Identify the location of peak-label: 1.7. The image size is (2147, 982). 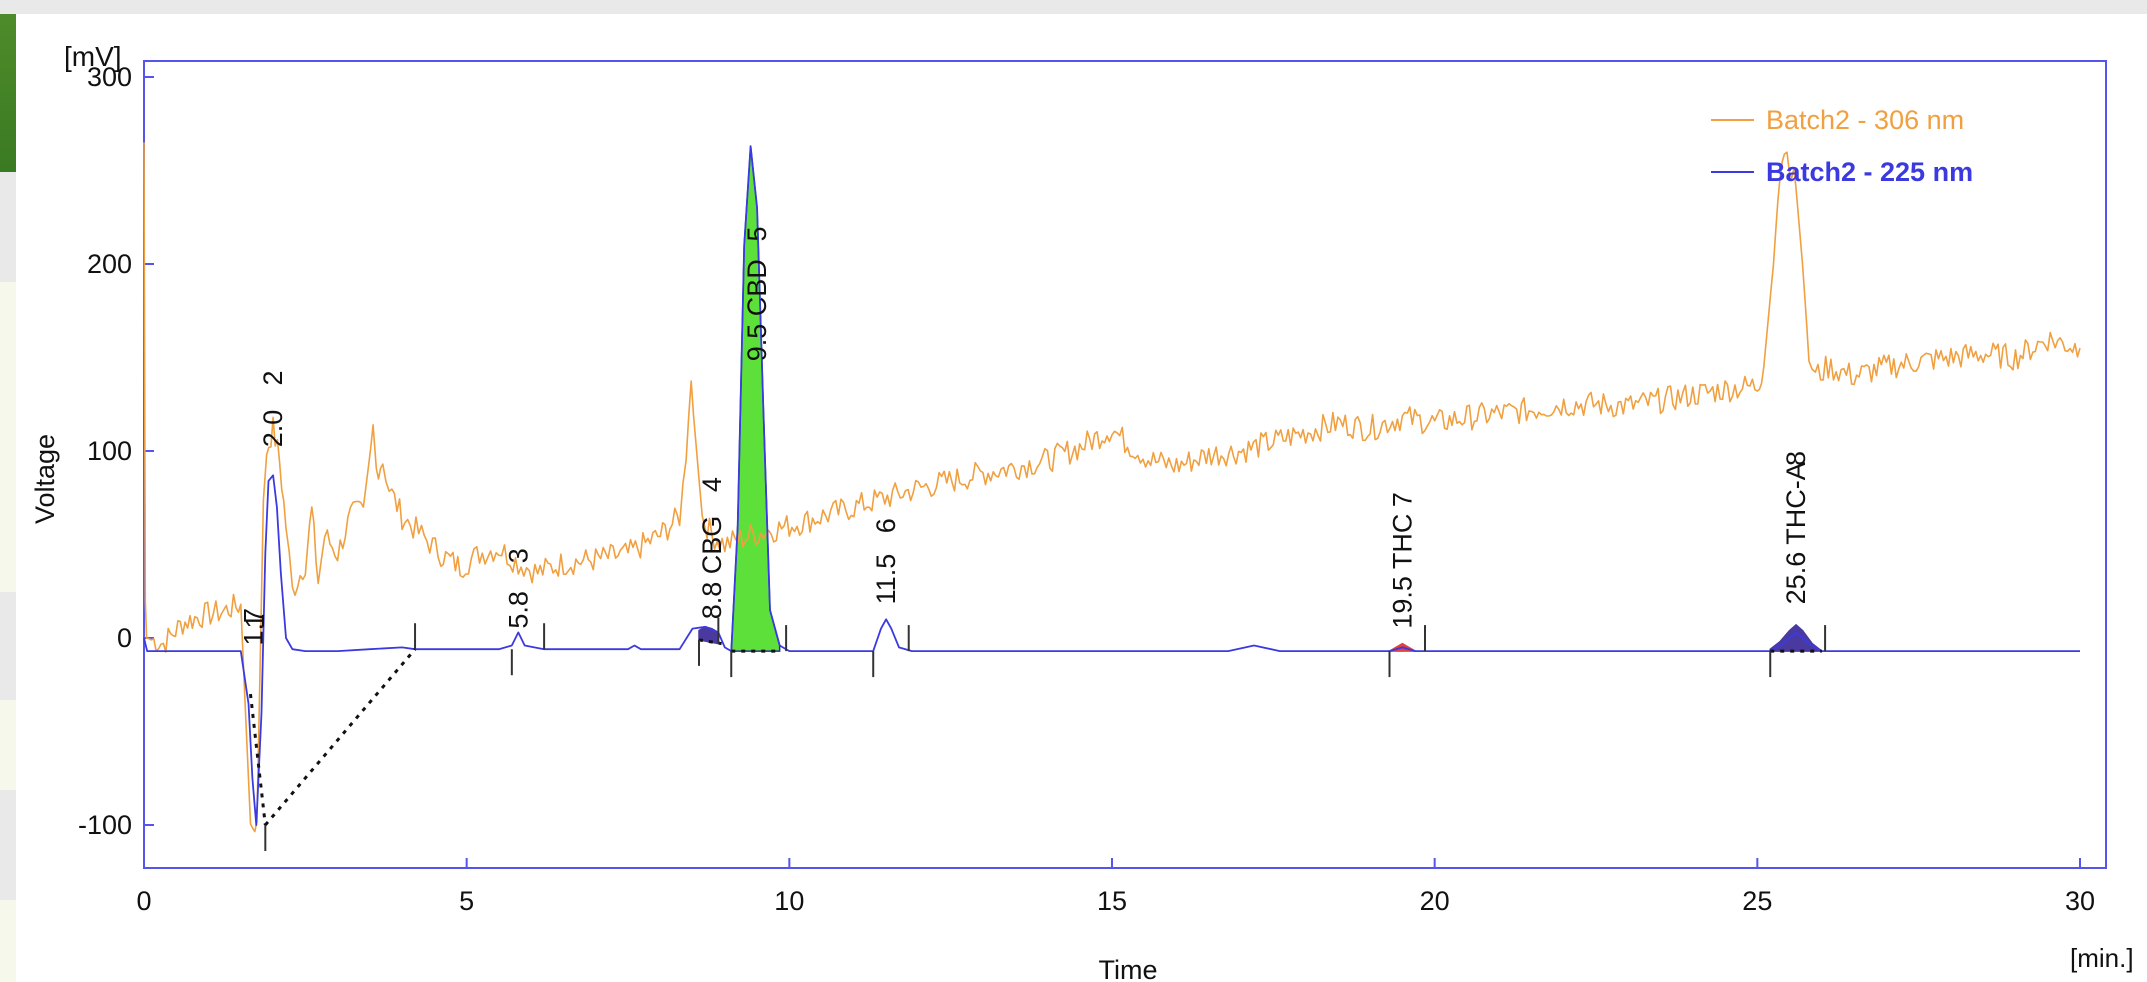
(254, 627).